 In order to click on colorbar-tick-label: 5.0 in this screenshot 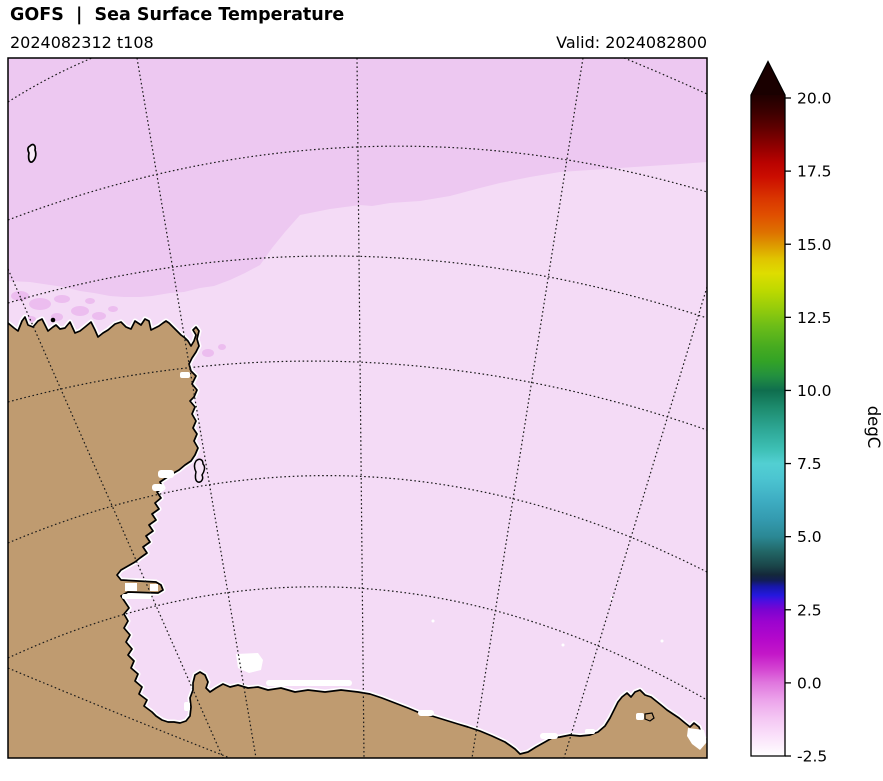, I will do `click(809, 537)`.